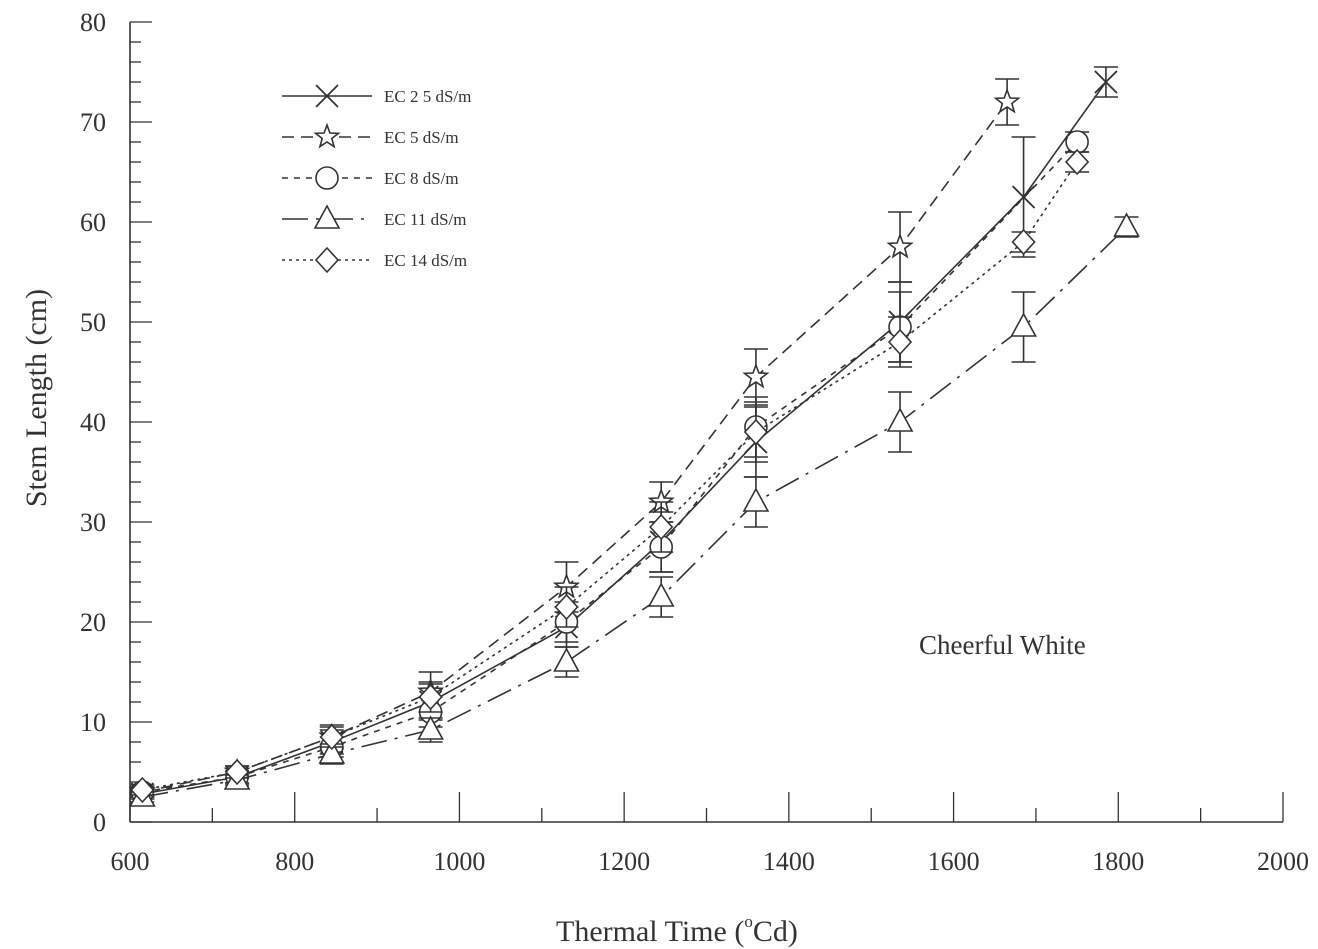  Describe the element at coordinates (370, 178) in the screenshot. I see `legend-item-3: EC 8 dS/m` at that location.